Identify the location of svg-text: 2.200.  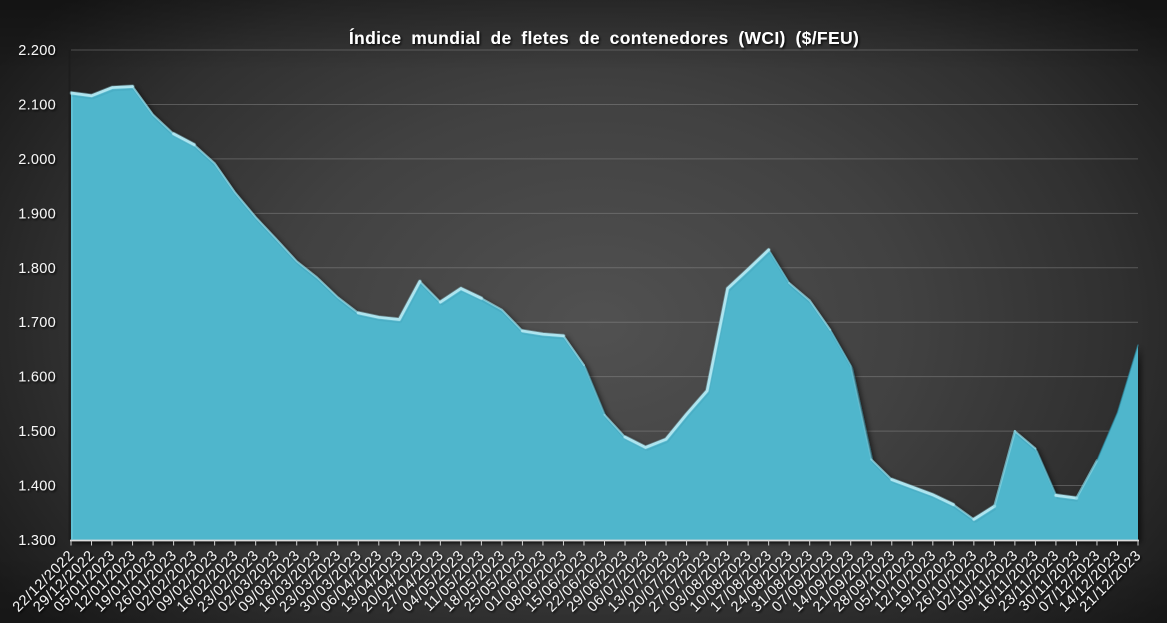
(37, 51).